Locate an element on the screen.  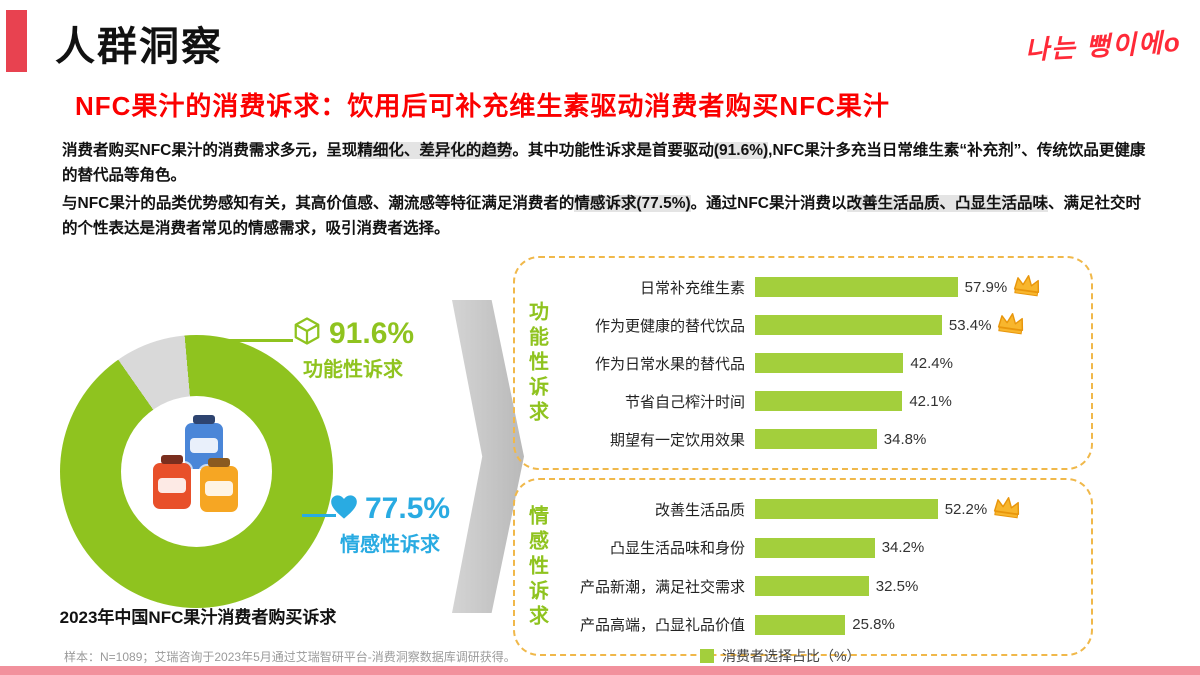
legend-swatch is located at coordinates (707, 656).